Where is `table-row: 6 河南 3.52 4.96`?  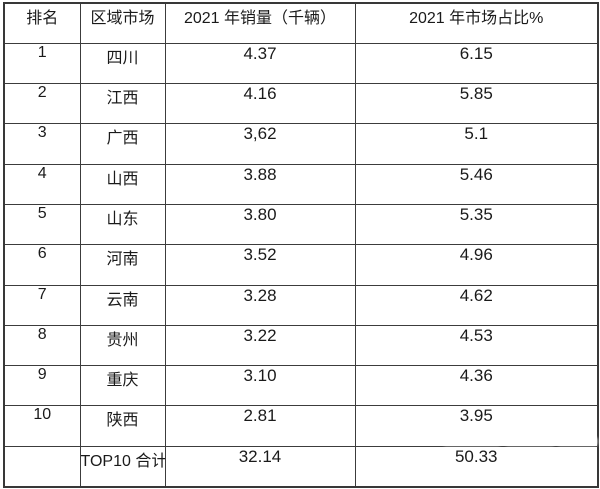
table-row: 6 河南 3.52 4.96 is located at coordinates (301, 265).